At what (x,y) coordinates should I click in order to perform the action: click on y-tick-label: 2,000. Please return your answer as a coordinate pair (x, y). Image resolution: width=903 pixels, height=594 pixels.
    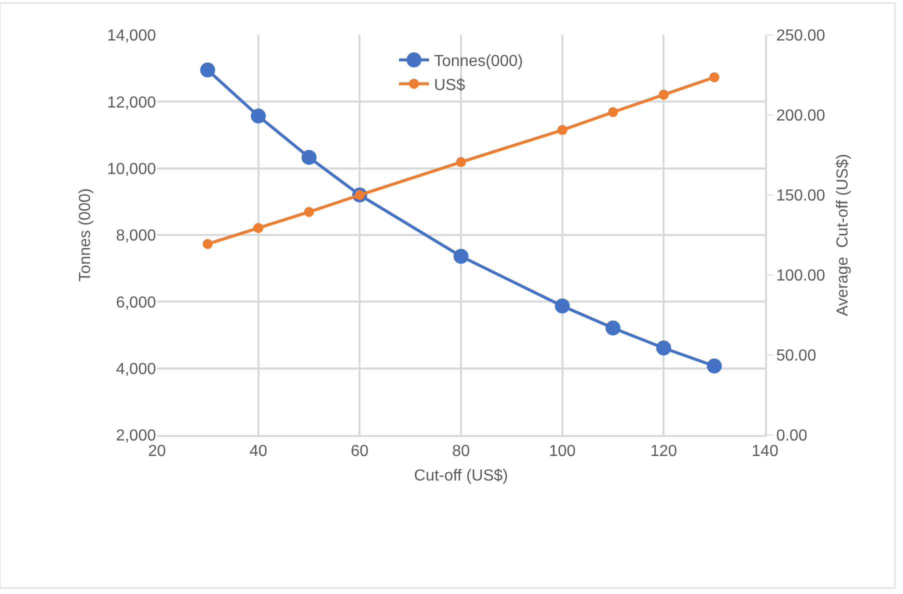
    Looking at the image, I should click on (136, 436).